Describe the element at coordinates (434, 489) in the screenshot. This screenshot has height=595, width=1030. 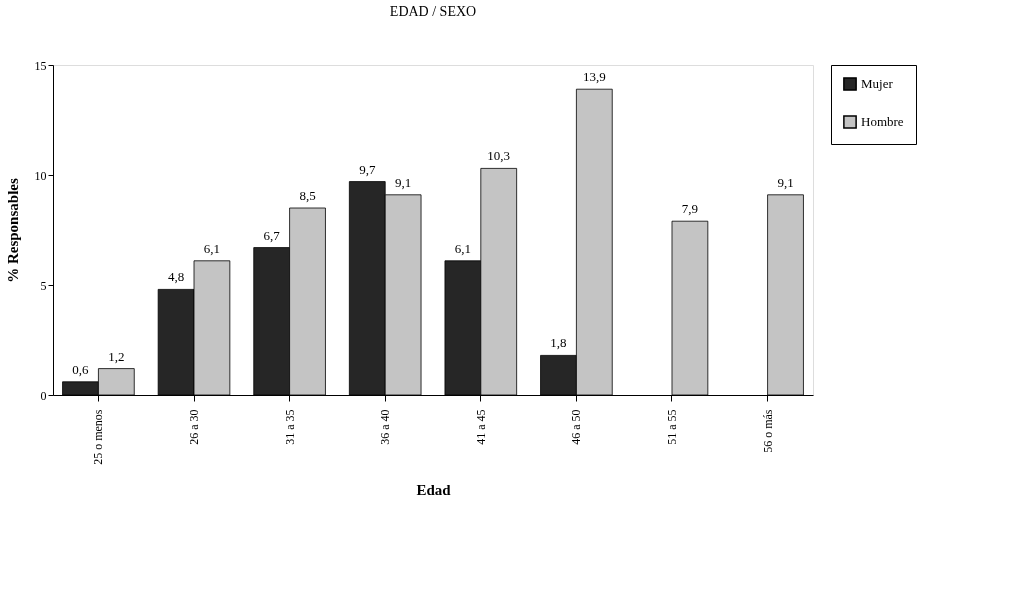
I see `x-axis-title: Edad` at that location.